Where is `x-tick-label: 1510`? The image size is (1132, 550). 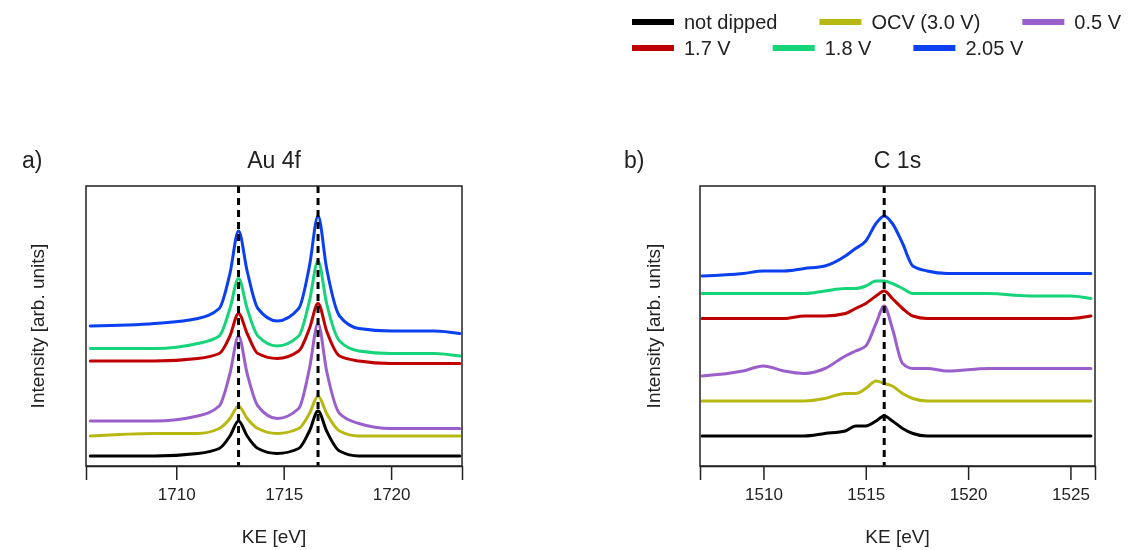
x-tick-label: 1510 is located at coordinates (764, 495).